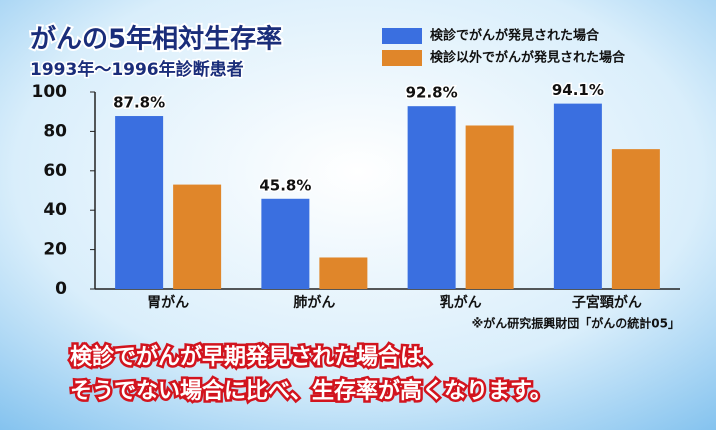  Describe the element at coordinates (311, 391) in the screenshot. I see `caption: そうでない場合に比べ、生存率が高くなります。` at that location.